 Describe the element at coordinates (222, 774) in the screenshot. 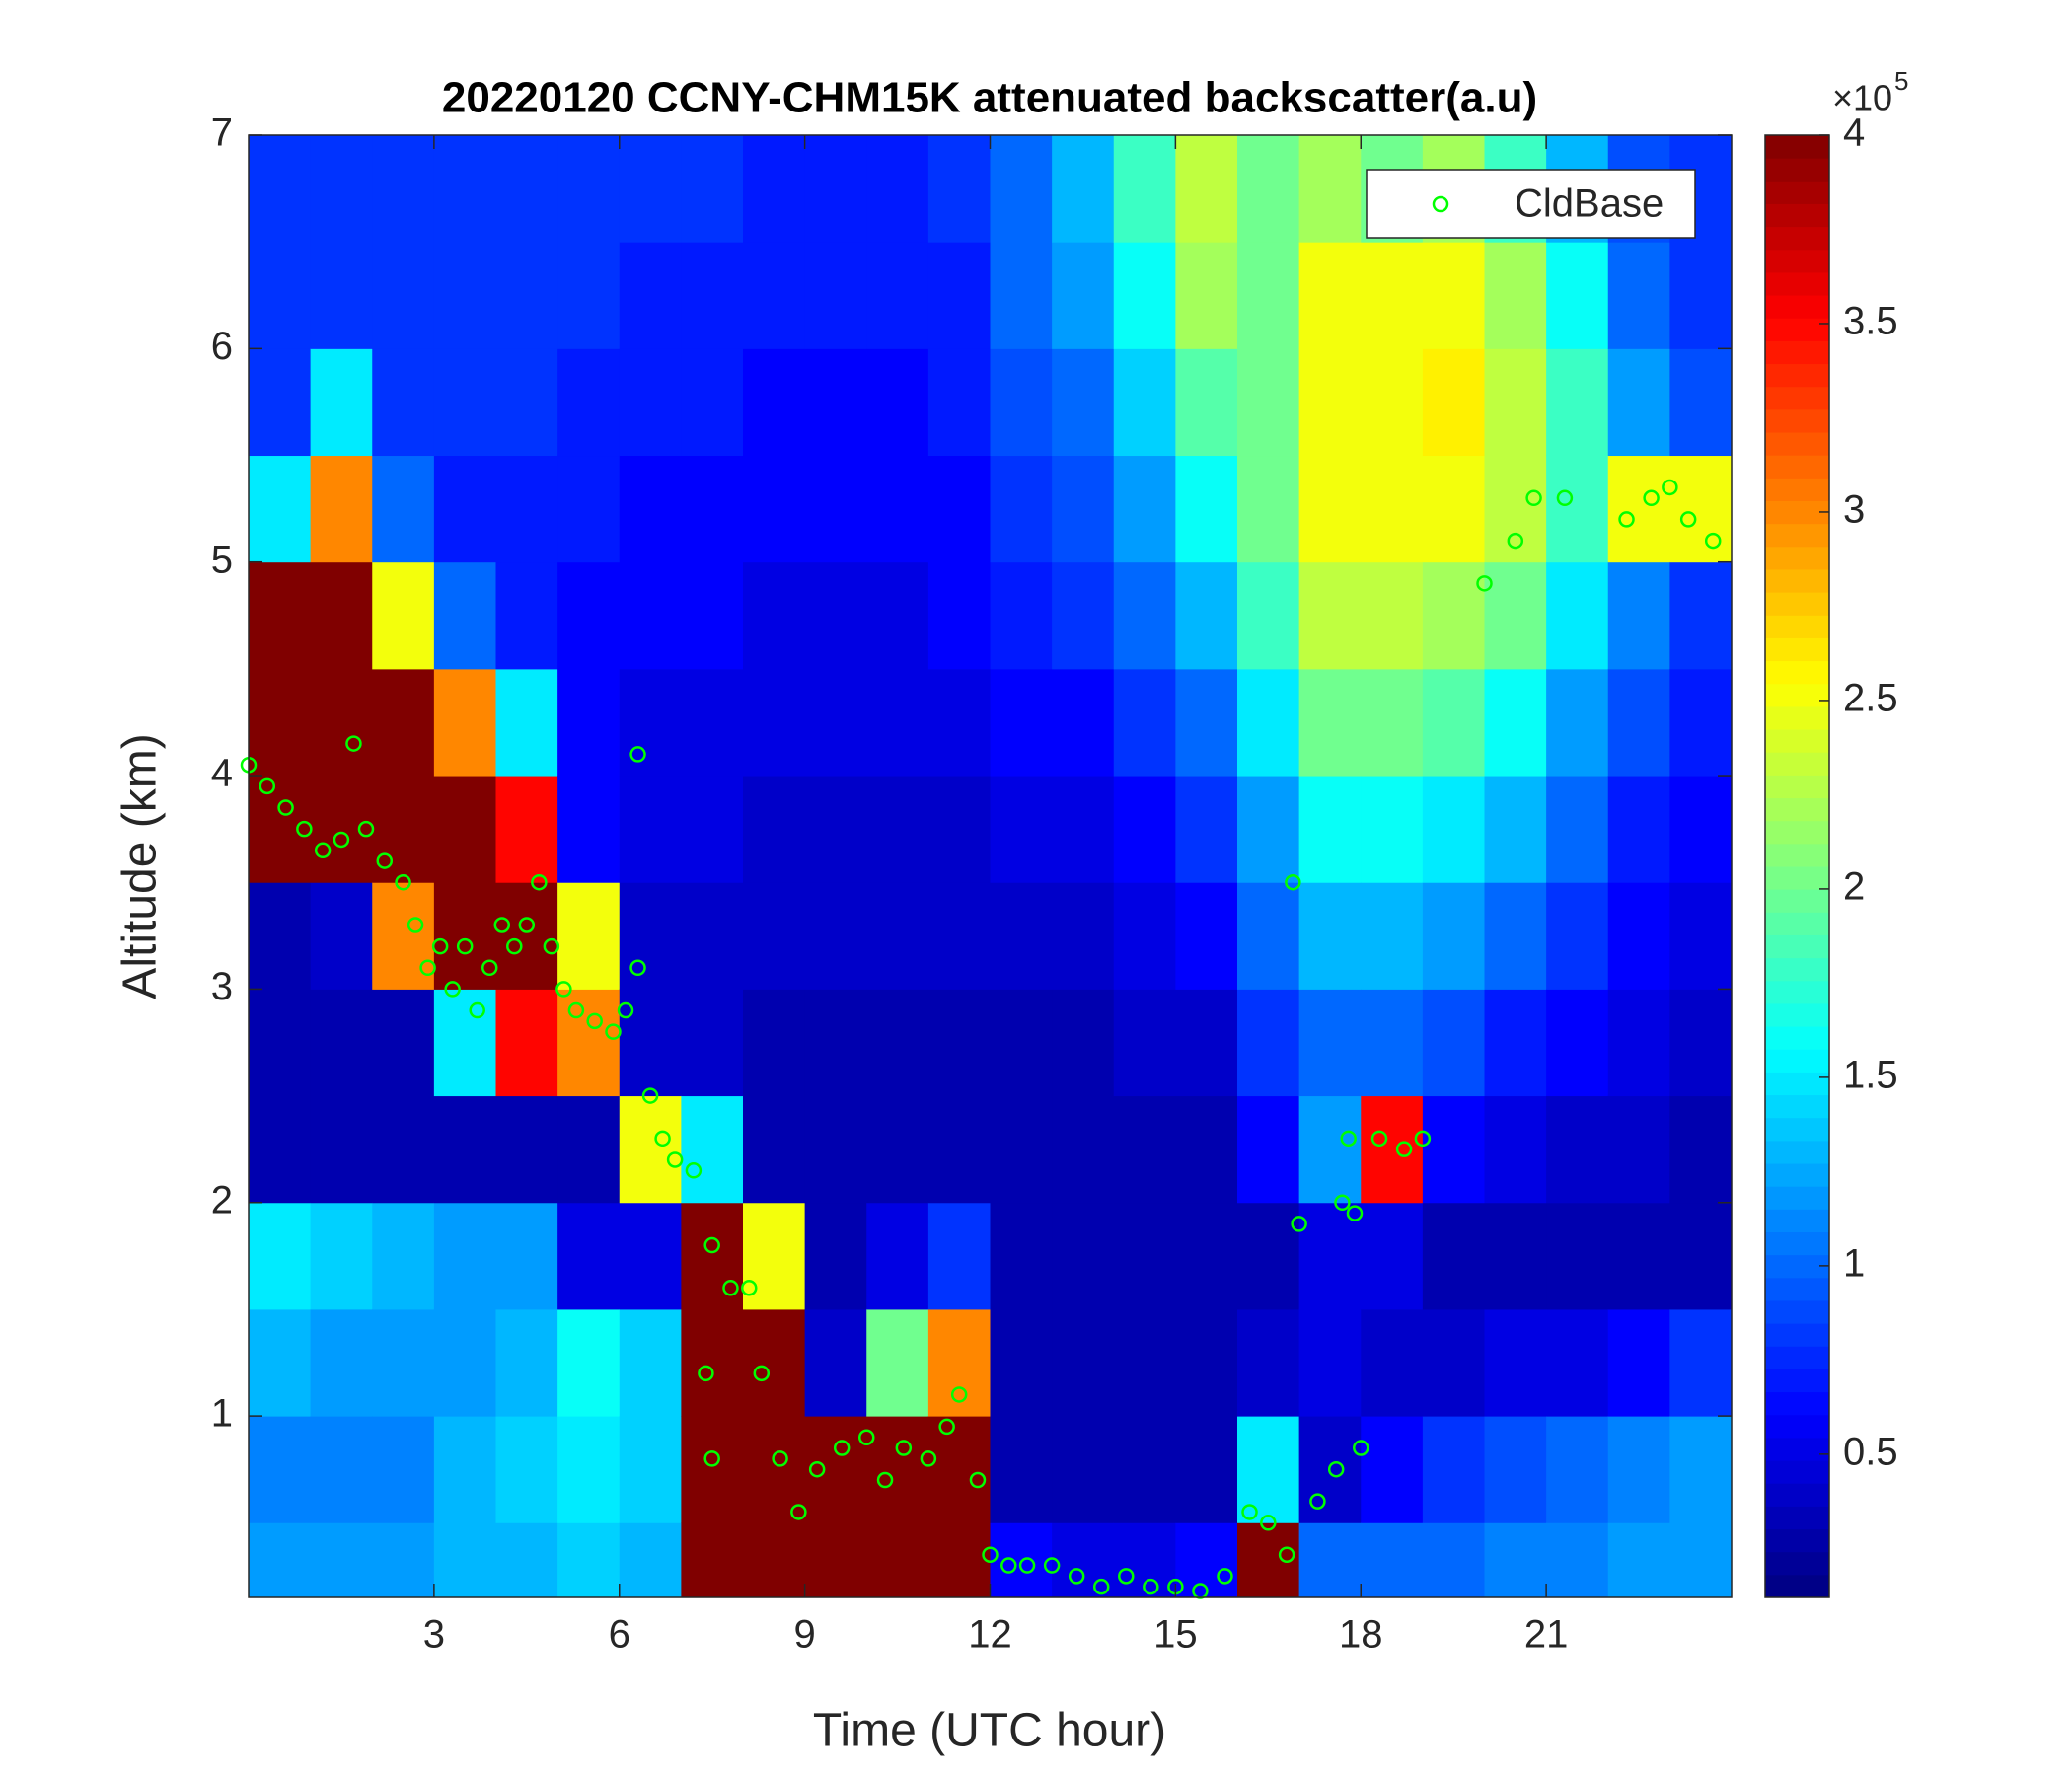

I see `y-tick-label: 4` at that location.